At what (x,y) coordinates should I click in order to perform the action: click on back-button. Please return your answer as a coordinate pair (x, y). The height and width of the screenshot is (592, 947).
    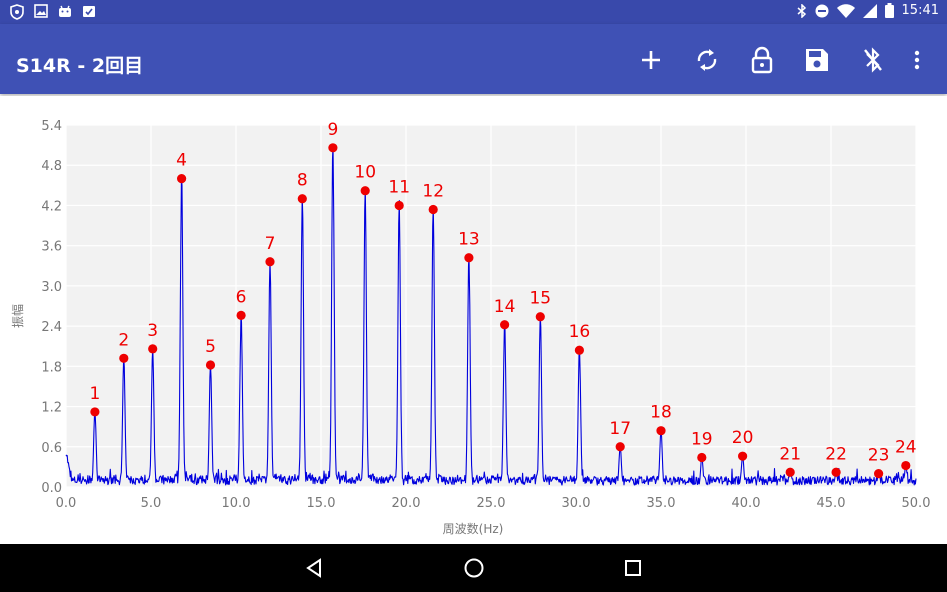
    Looking at the image, I should click on (314, 568).